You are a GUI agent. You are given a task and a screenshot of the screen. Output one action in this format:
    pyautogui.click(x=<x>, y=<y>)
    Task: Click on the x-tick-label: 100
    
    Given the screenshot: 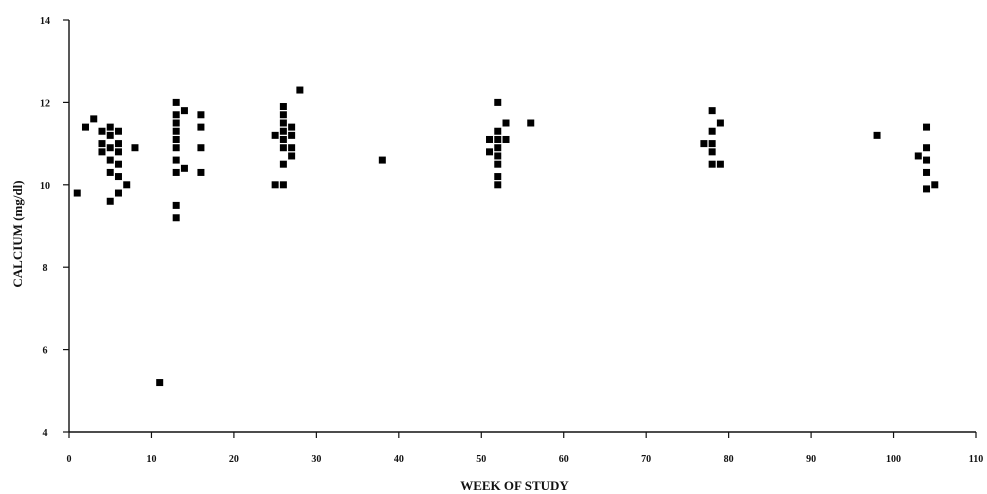 What is the action you would take?
    pyautogui.click(x=893, y=459)
    